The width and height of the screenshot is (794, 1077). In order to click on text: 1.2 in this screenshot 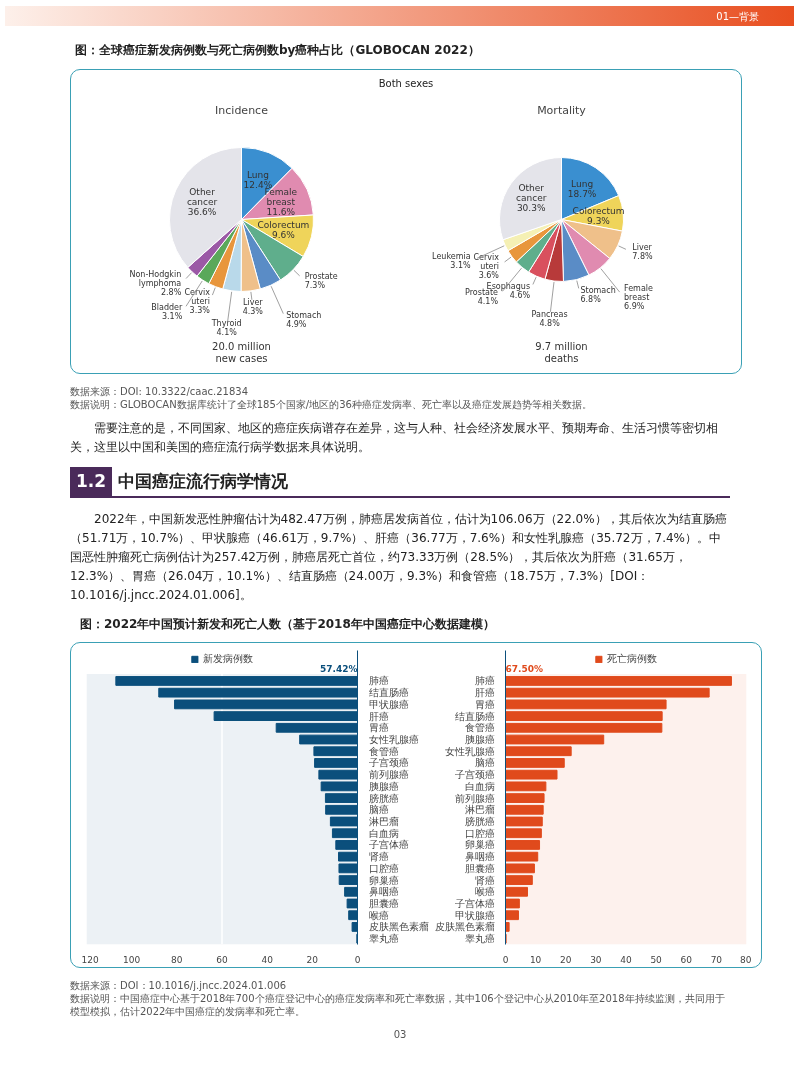, I will do `click(91, 481)`.